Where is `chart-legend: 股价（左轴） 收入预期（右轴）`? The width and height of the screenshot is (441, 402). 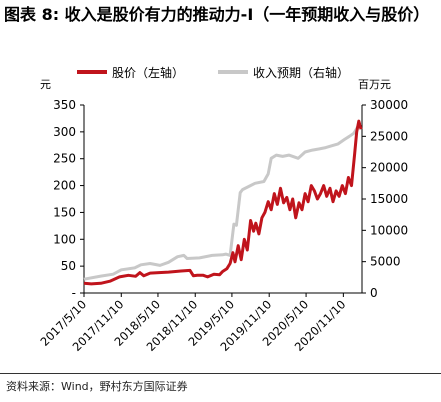
chart-legend: 股价（左轴） 收入预期（右轴） is located at coordinates (213, 72).